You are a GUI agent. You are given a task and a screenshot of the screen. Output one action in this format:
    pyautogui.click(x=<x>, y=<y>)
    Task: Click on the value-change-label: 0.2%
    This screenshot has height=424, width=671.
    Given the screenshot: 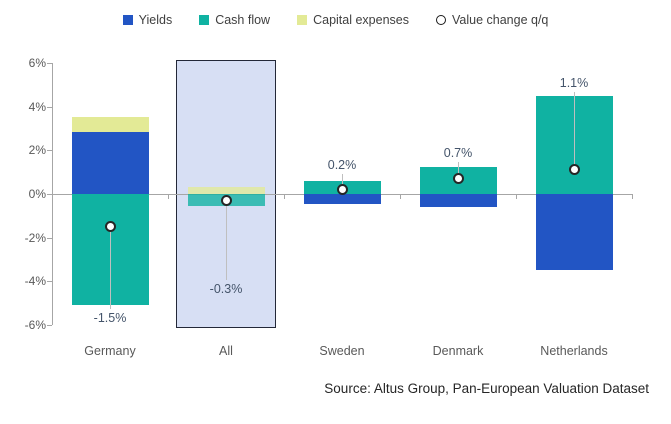 What is the action you would take?
    pyautogui.click(x=342, y=164)
    